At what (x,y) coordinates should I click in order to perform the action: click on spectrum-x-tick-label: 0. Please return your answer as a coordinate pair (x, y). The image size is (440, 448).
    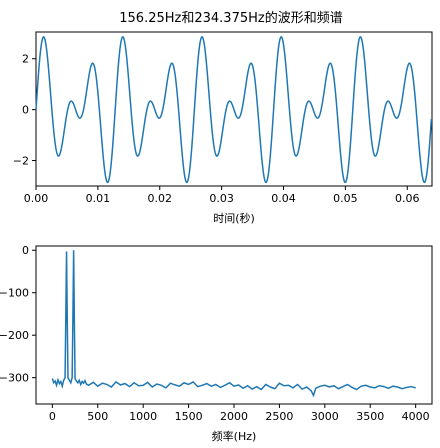
    Looking at the image, I should click on (52, 416).